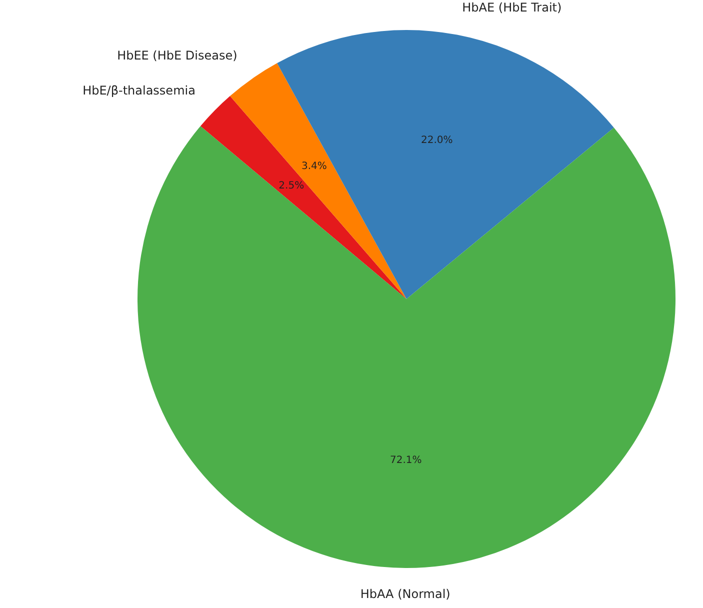  What do you see at coordinates (406, 460) in the screenshot?
I see `data-label: 72.1%` at bounding box center [406, 460].